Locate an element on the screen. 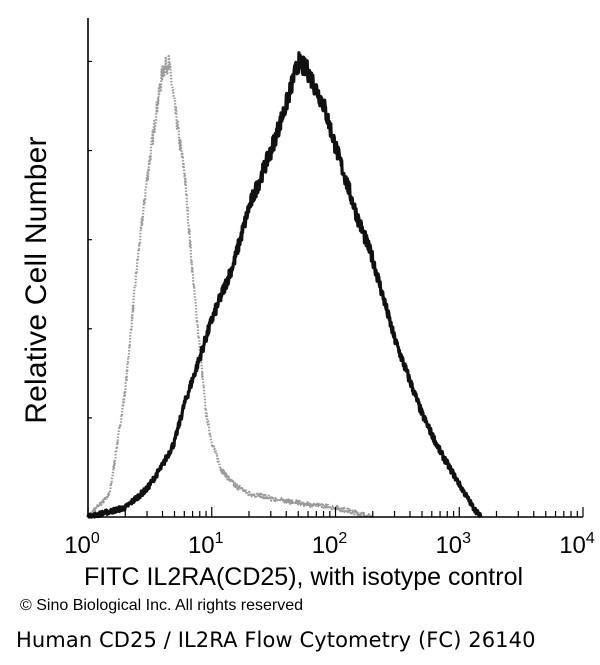 The width and height of the screenshot is (600, 665). y-axis-label-wrap: Relative Cell Number is located at coordinates (37, 280).